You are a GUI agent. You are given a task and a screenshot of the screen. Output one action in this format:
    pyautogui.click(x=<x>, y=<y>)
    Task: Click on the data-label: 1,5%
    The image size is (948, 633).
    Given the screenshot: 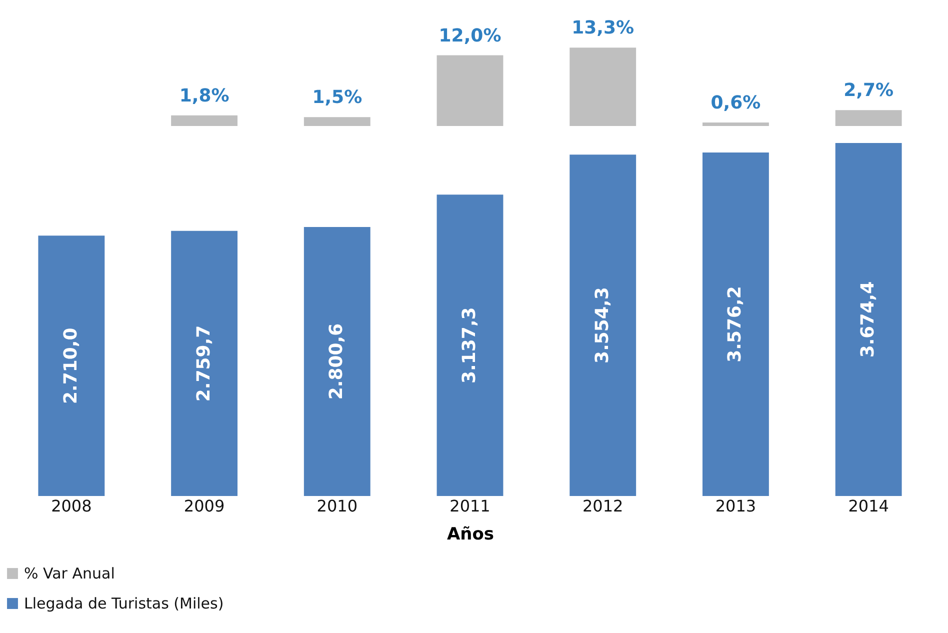 What is the action you would take?
    pyautogui.click(x=337, y=97)
    